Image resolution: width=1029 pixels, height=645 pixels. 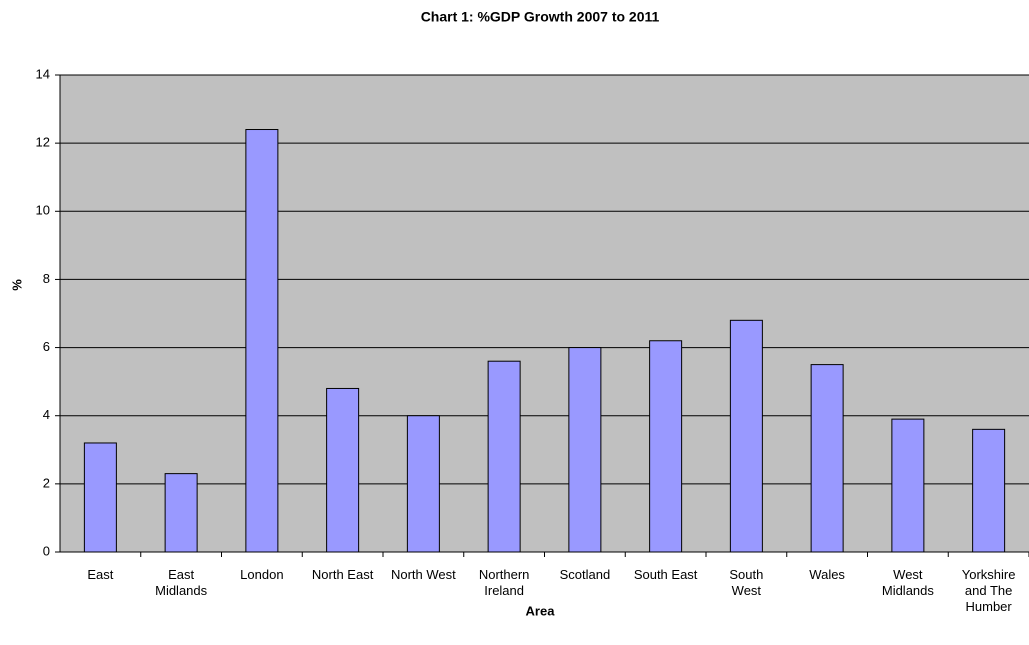 What do you see at coordinates (540, 17) in the screenshot?
I see `chart-title: Chart 1: %GDP Growth 2007 to 2011` at bounding box center [540, 17].